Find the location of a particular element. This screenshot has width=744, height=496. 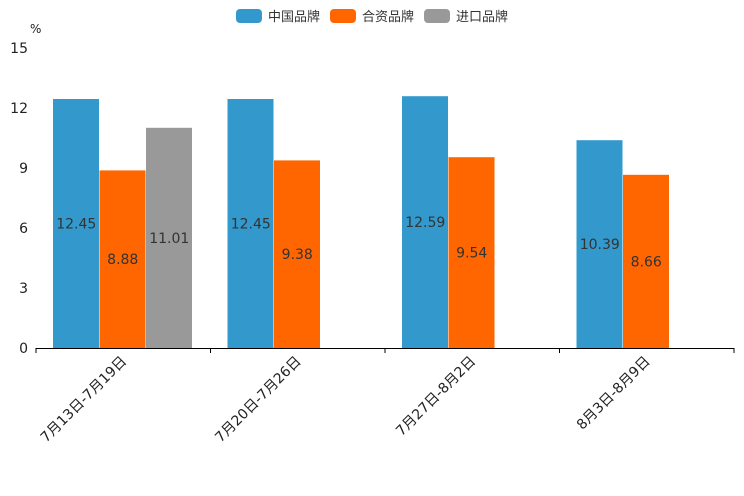

legend-label: 合资品牌 is located at coordinates (388, 17).